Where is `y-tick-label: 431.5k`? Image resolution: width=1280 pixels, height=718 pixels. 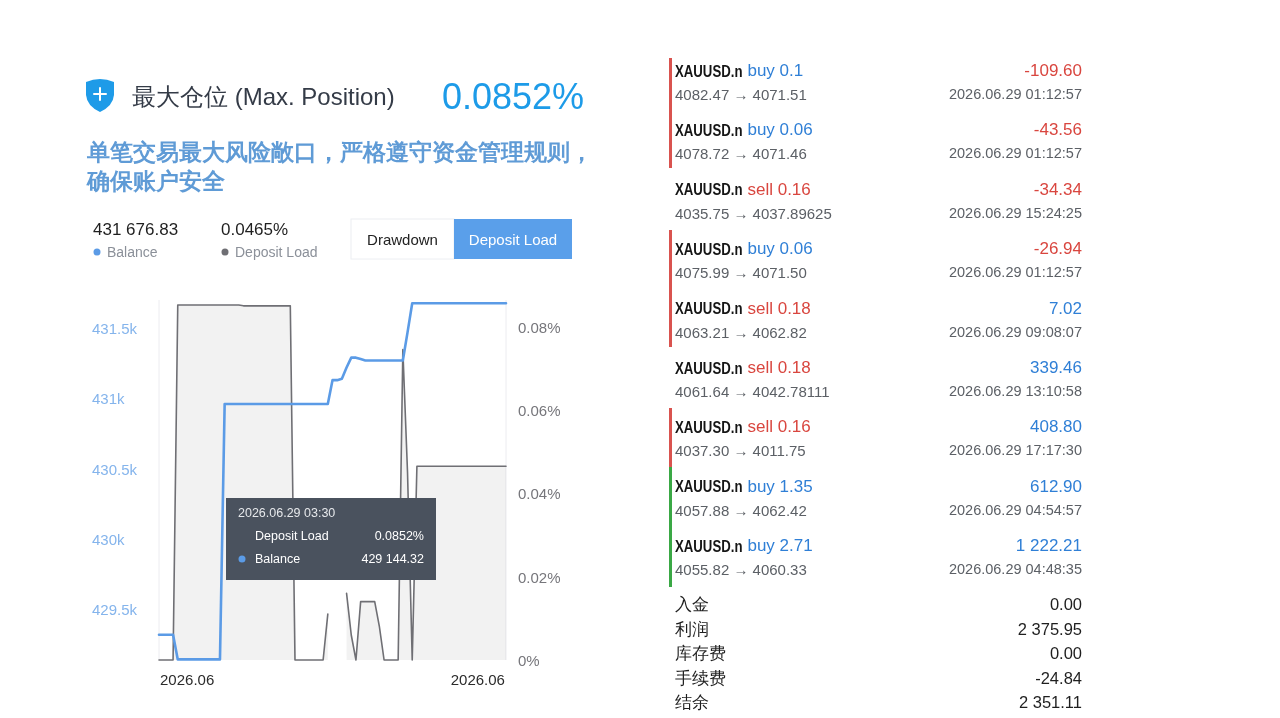 y-tick-label: 431.5k is located at coordinates (115, 328).